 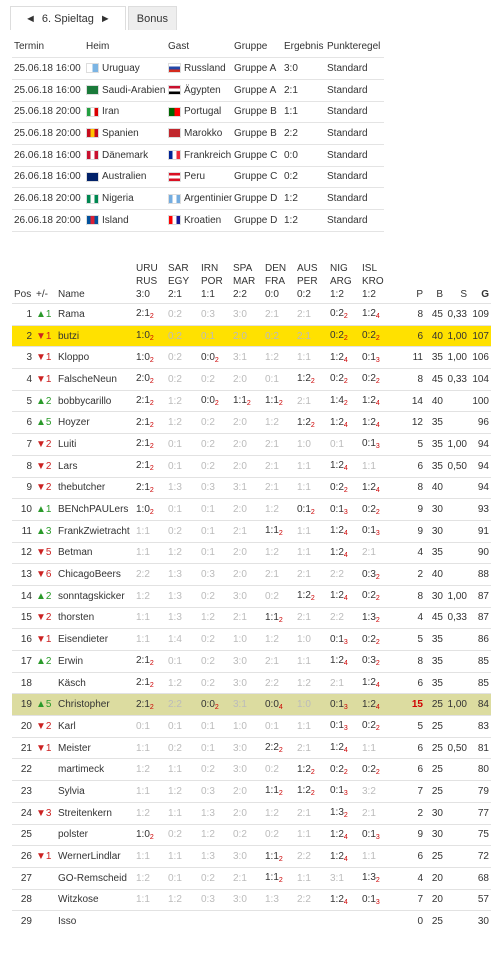 What do you see at coordinates (175, 294) in the screenshot?
I see `game-header-line: 2:1` at bounding box center [175, 294].